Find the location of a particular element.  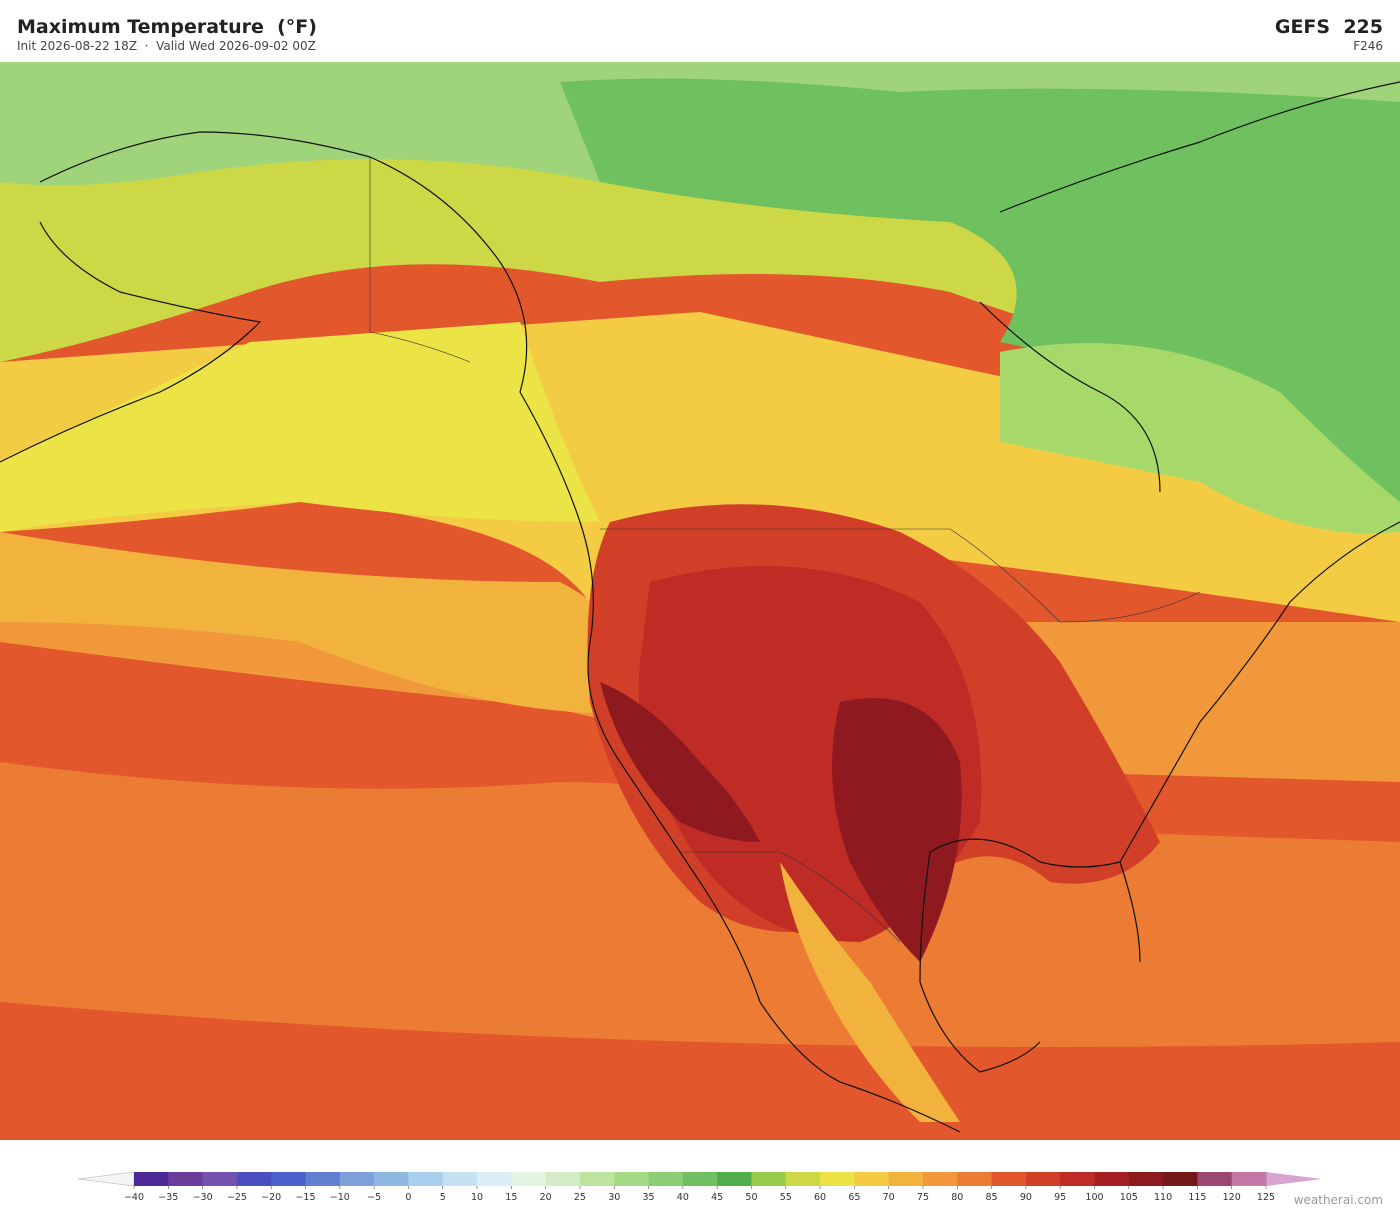

tick-label: 80 is located at coordinates (957, 1197).